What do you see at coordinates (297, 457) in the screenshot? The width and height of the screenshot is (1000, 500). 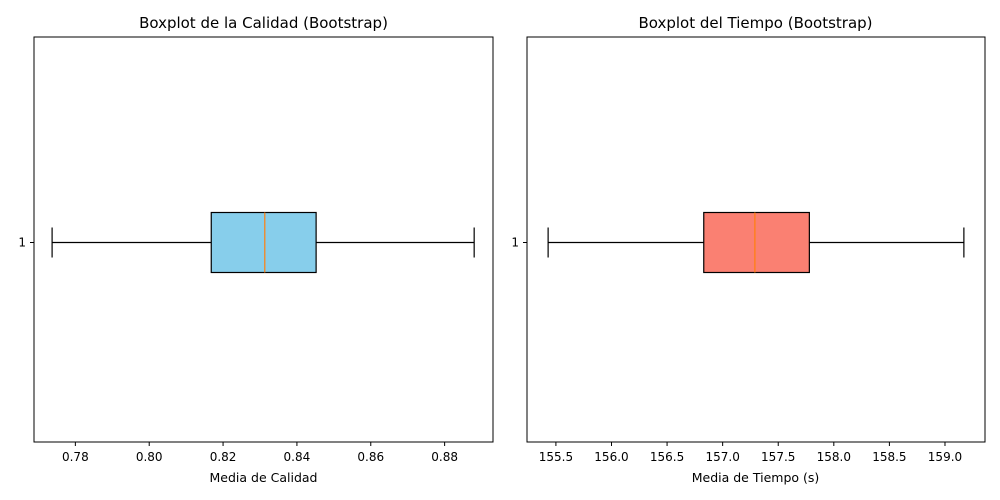 I see `quality-x-tick-label: 0.84` at bounding box center [297, 457].